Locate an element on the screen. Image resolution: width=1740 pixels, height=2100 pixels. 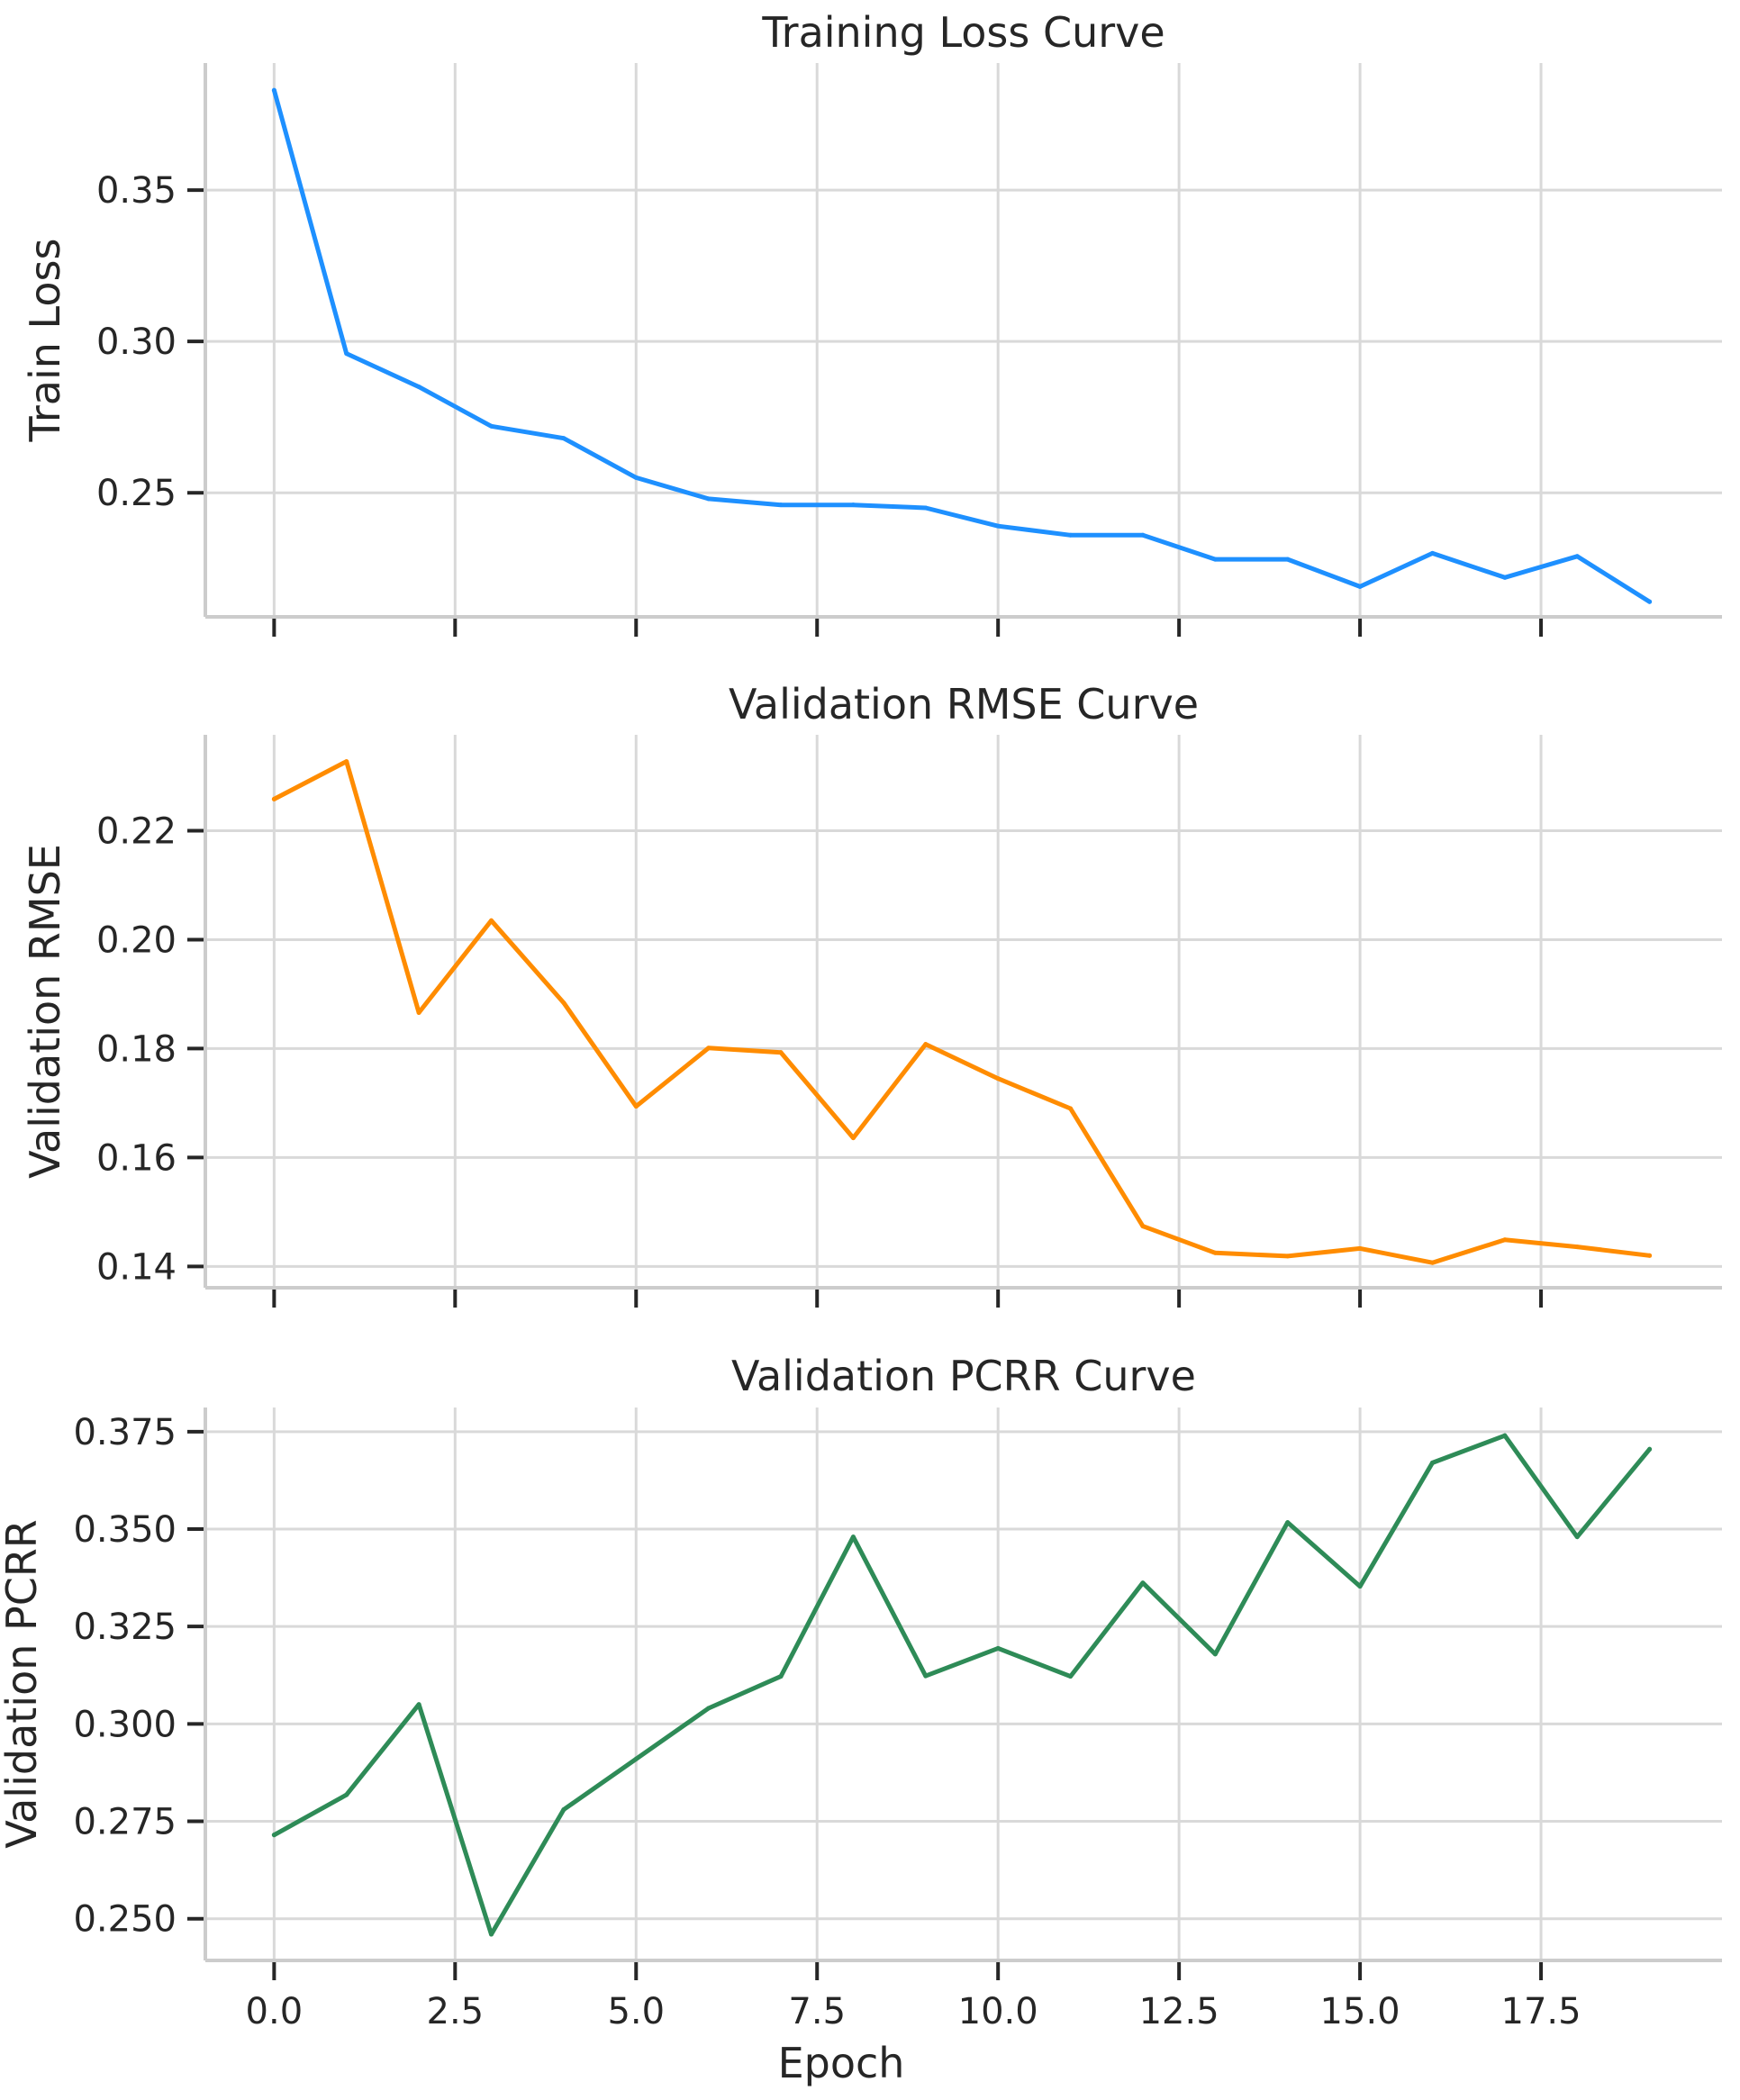
y-tick-label: 0.30 is located at coordinates (136, 342).